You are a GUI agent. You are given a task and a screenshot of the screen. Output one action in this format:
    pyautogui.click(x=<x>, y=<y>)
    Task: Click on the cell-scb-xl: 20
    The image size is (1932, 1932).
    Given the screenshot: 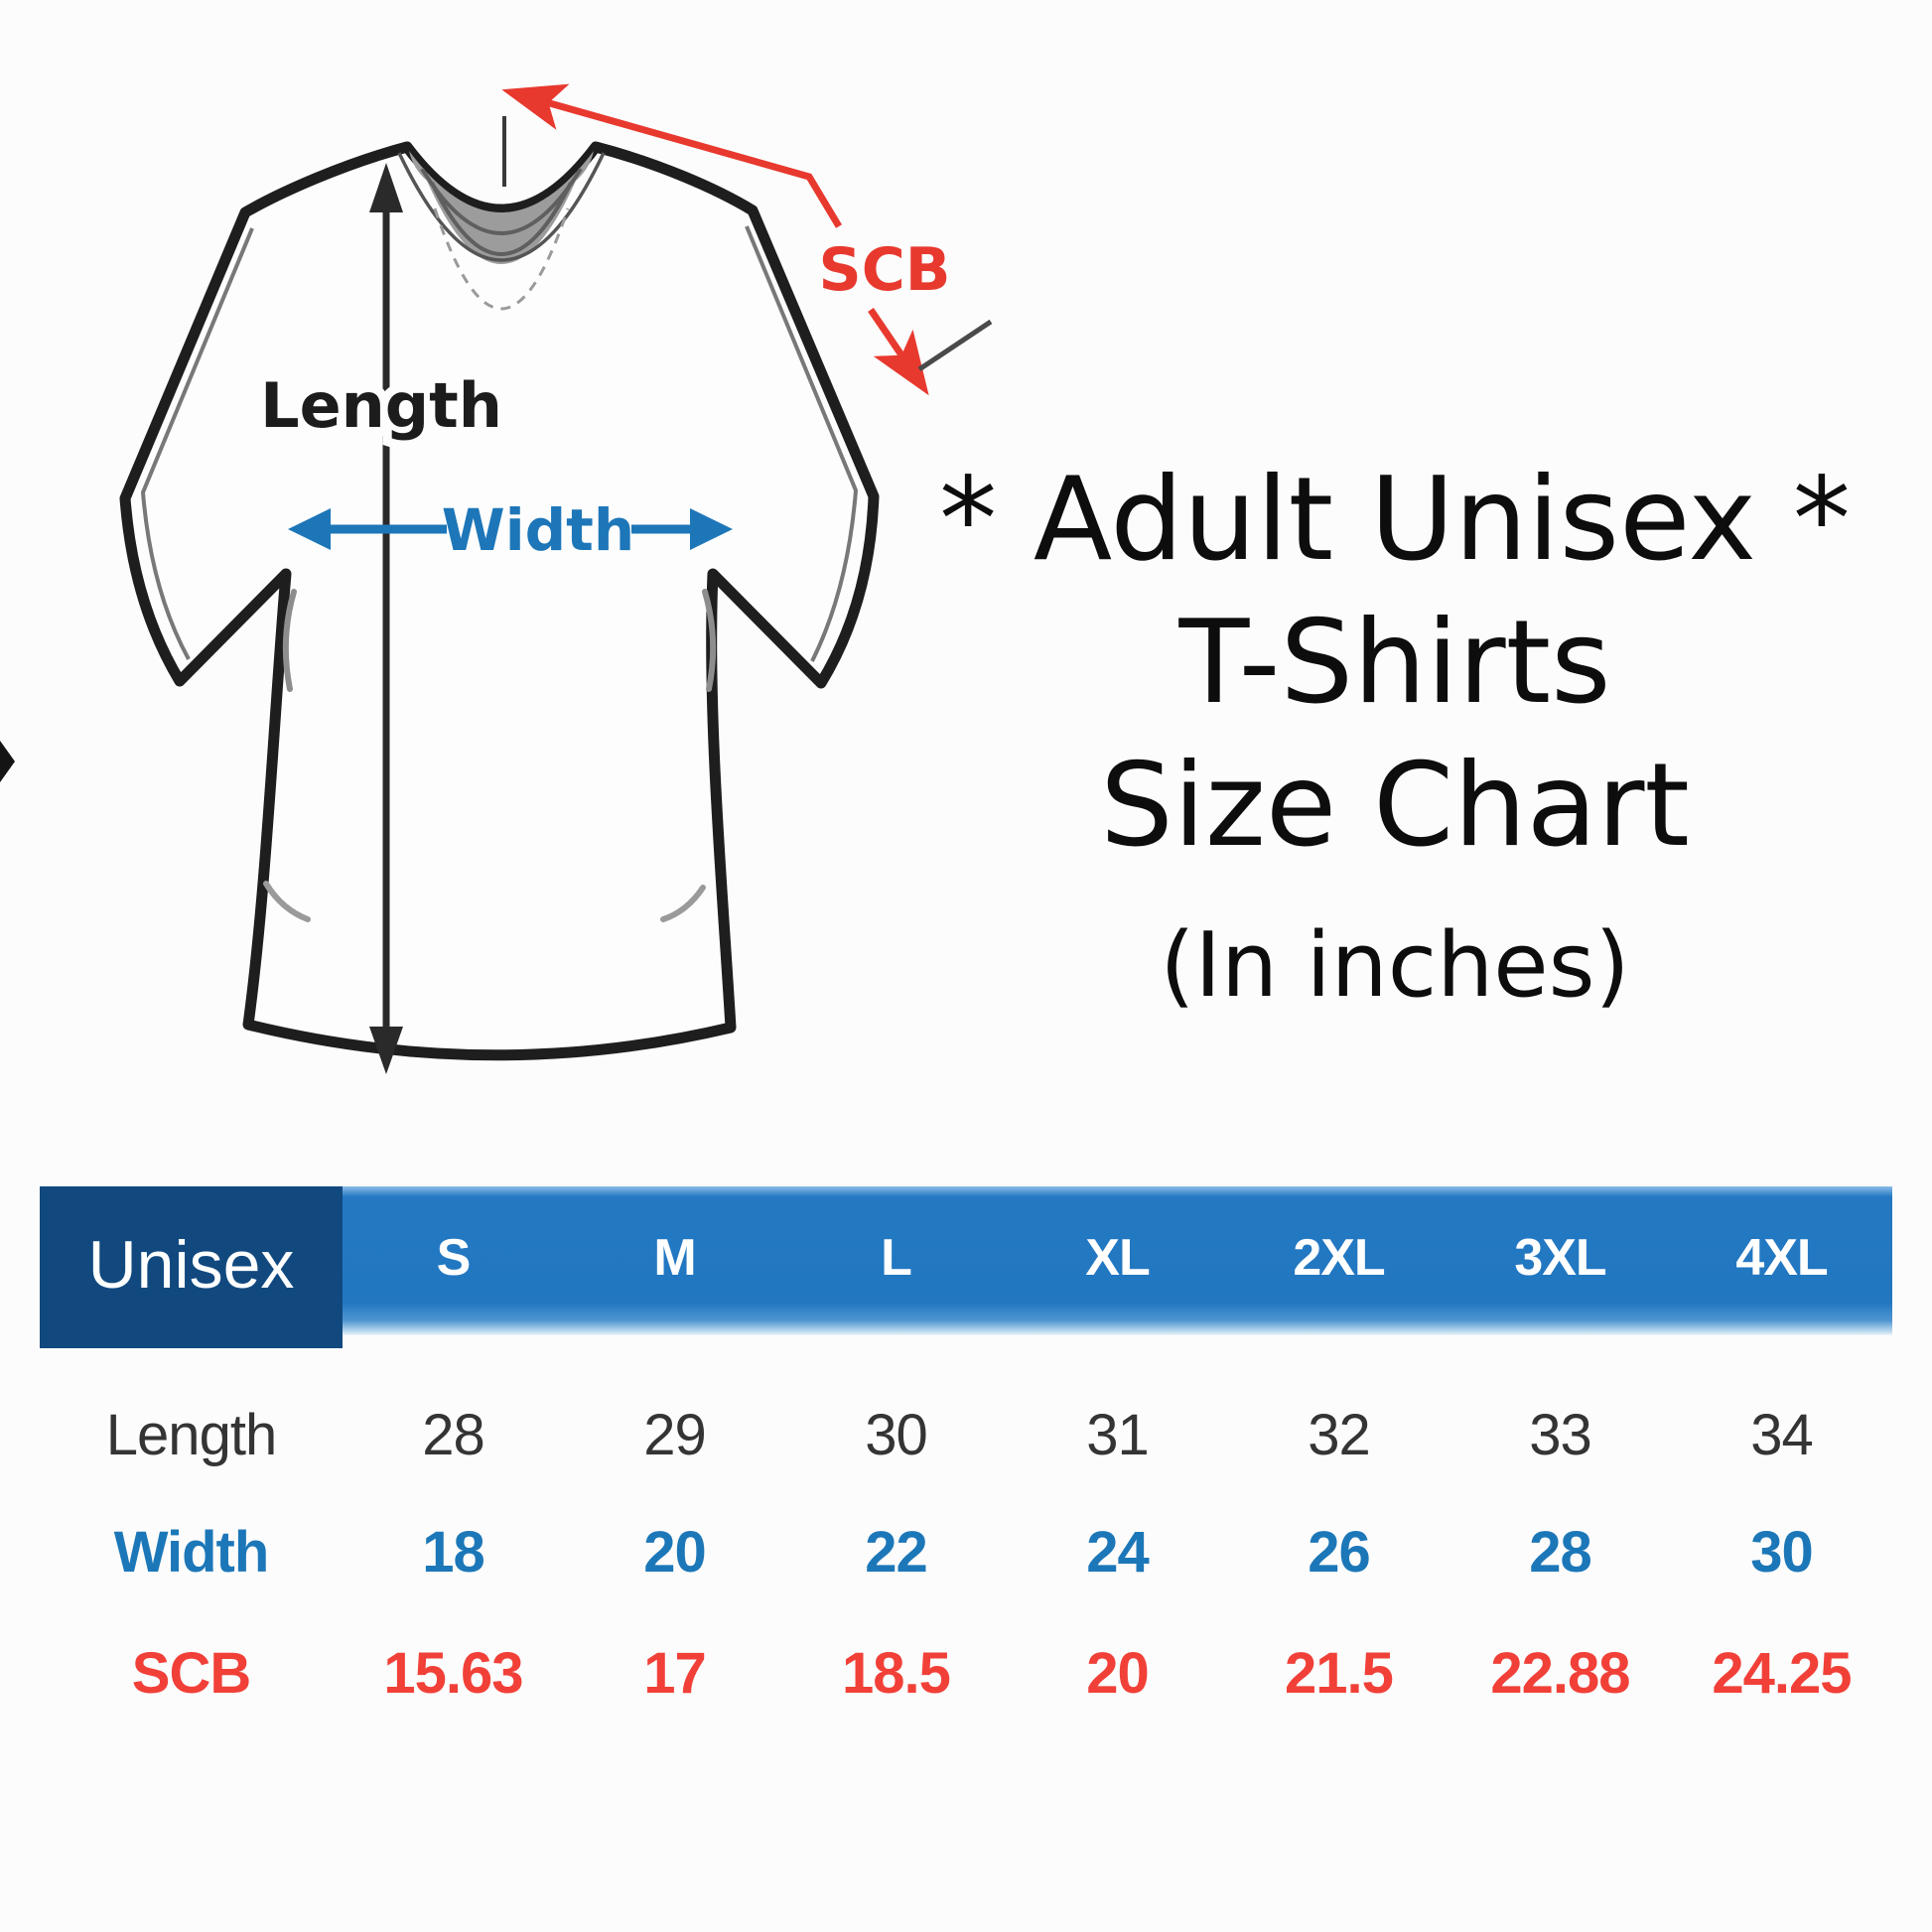 What is the action you would take?
    pyautogui.click(x=1118, y=1673)
    